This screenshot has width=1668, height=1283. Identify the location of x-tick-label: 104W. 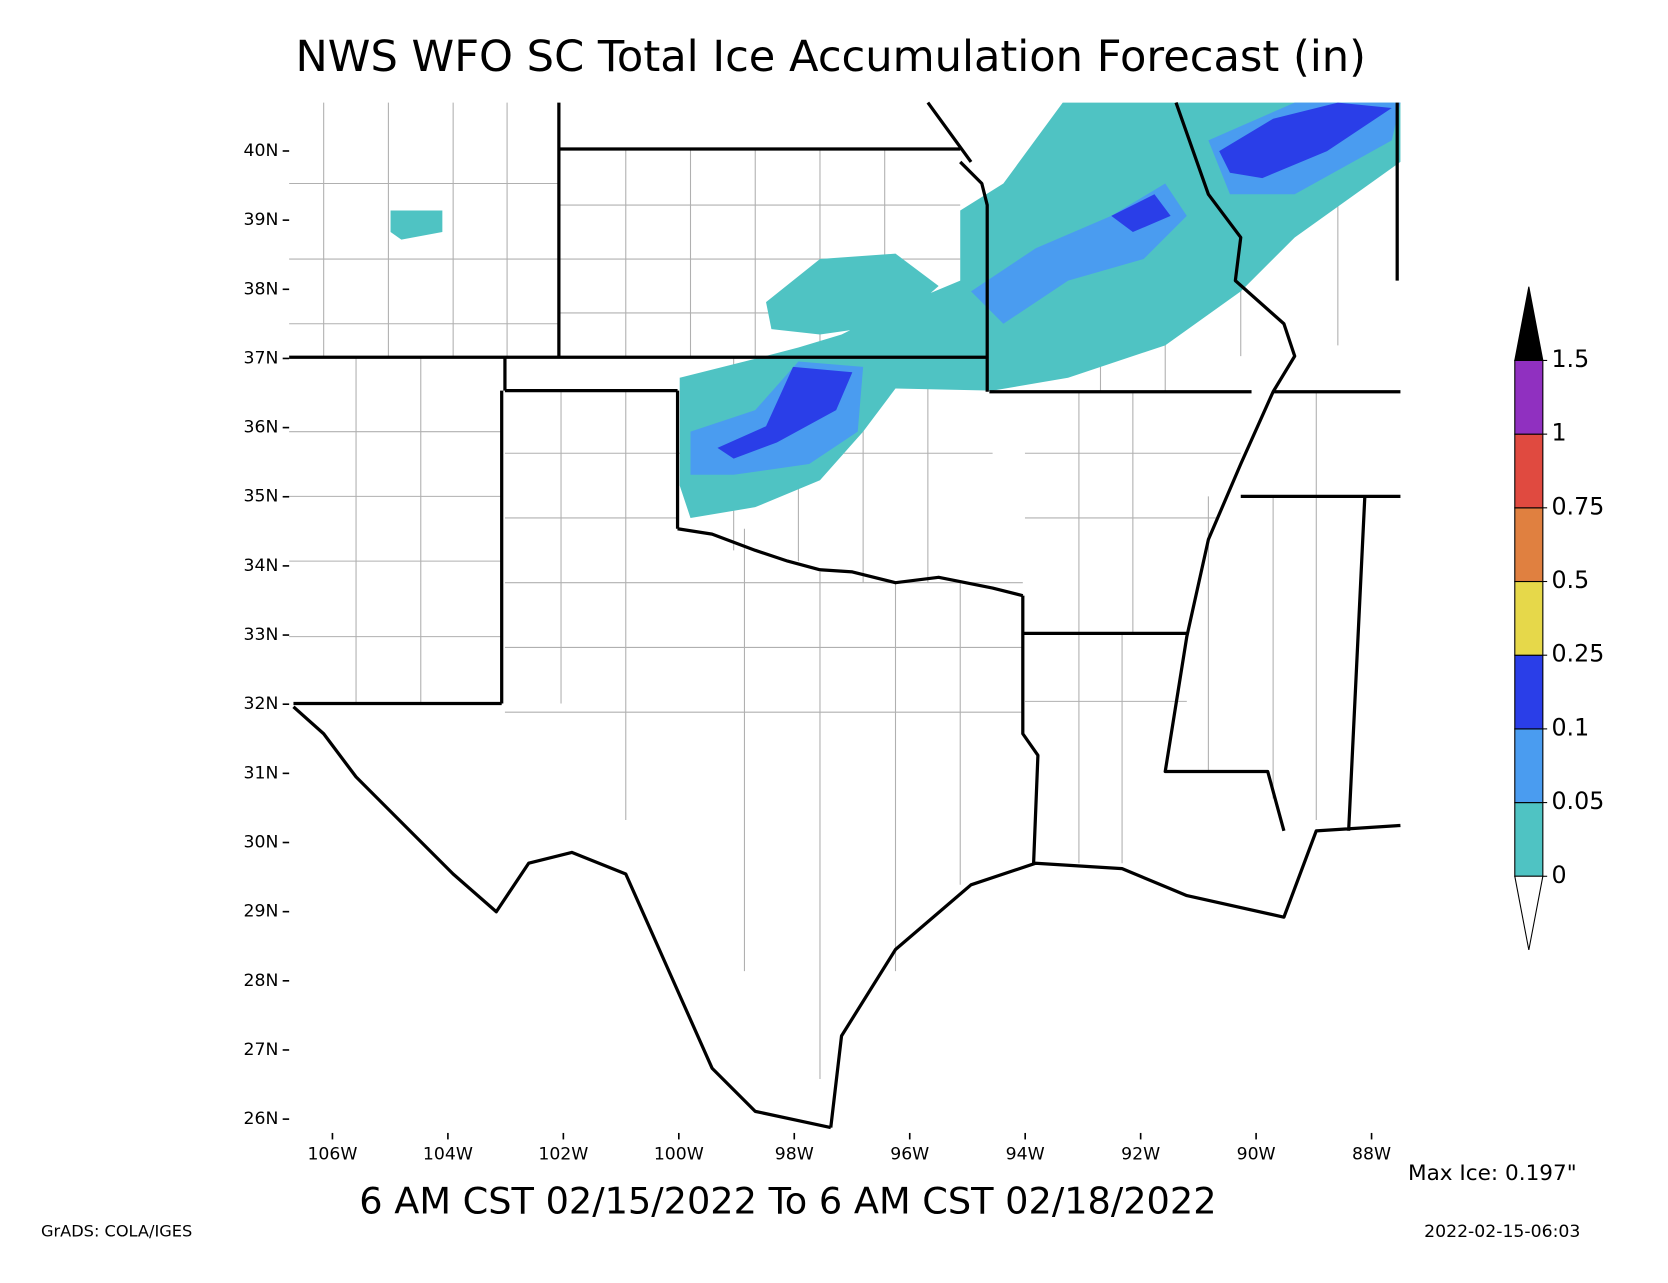
(448, 1155).